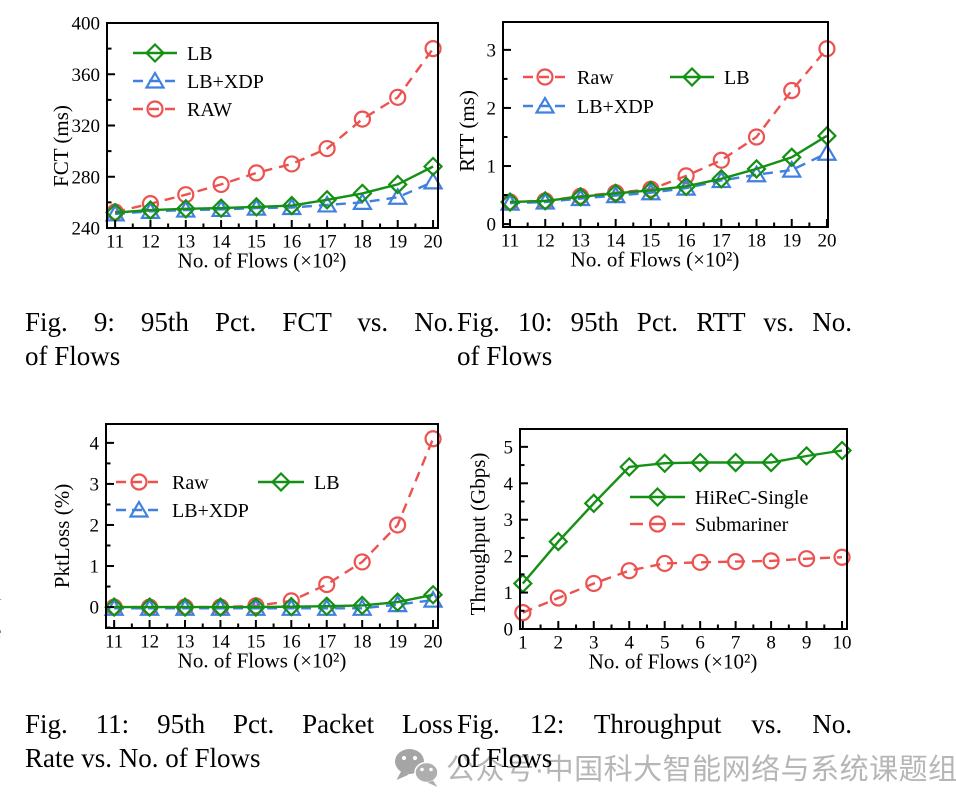 The image size is (956, 807). What do you see at coordinates (86, 229) in the screenshot?
I see `y-tick-label: 240` at bounding box center [86, 229].